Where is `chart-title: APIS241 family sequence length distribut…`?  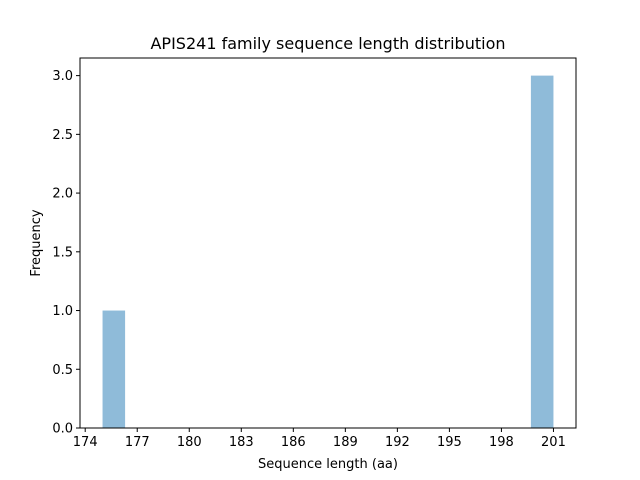
chart-title: APIS241 family sequence length distribut… is located at coordinates (327, 43).